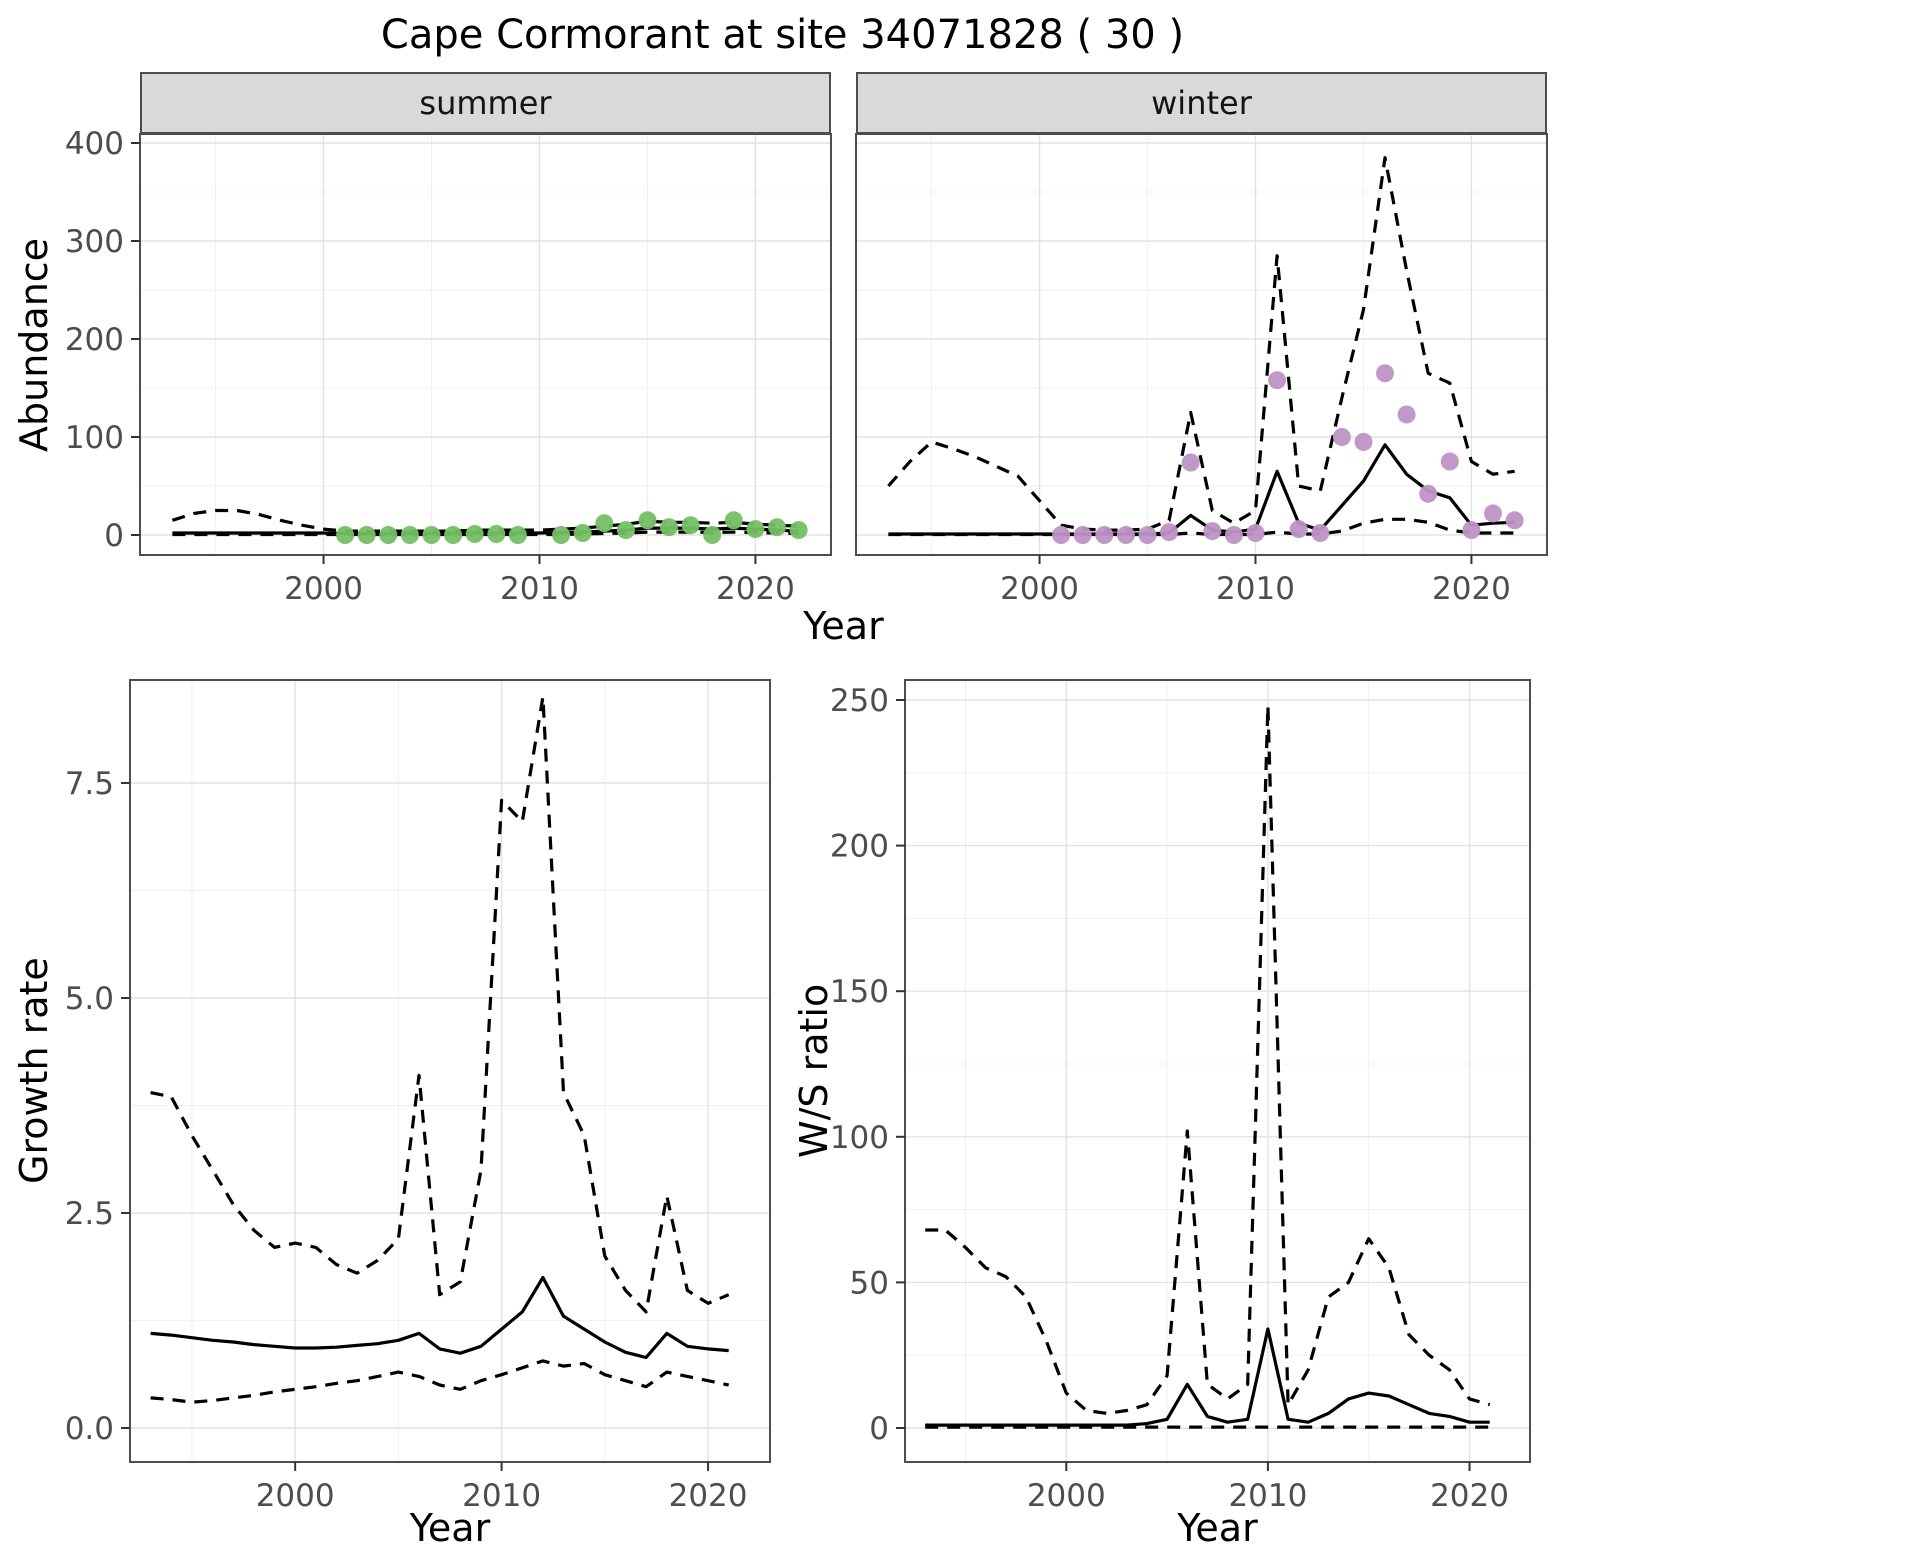  Describe the element at coordinates (572, 527) in the screenshot. I see `abundance-summer-observations` at that location.